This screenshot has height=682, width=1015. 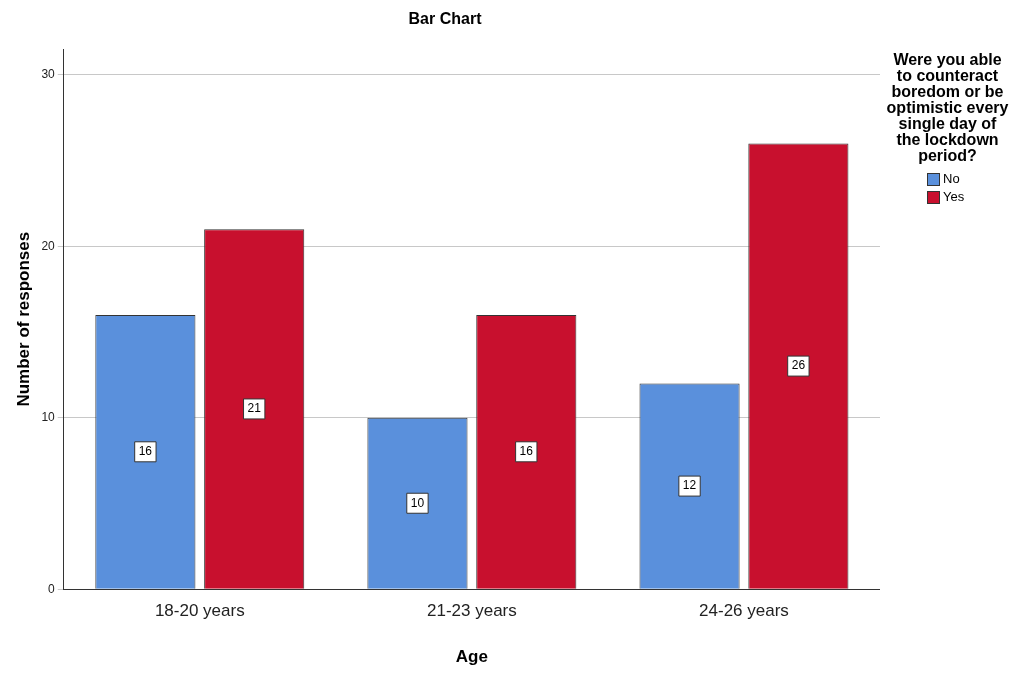 What do you see at coordinates (471, 611) in the screenshot?
I see `x-tick-label: 21-23 years` at bounding box center [471, 611].